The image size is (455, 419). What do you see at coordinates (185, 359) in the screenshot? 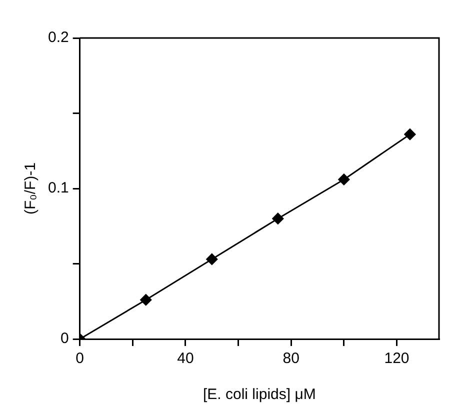
I see `x-tick-label: 40` at bounding box center [185, 359].